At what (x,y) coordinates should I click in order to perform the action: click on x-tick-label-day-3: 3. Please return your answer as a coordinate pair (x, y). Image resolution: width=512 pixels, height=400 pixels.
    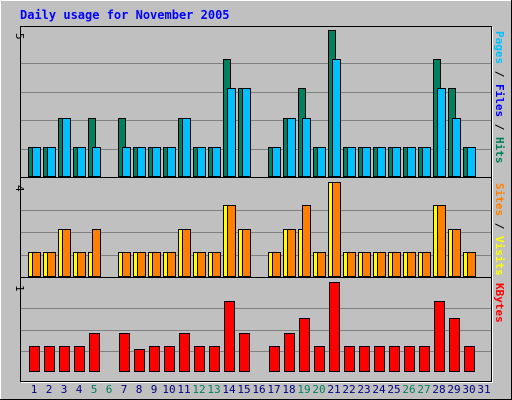
    Looking at the image, I should click on (64, 389).